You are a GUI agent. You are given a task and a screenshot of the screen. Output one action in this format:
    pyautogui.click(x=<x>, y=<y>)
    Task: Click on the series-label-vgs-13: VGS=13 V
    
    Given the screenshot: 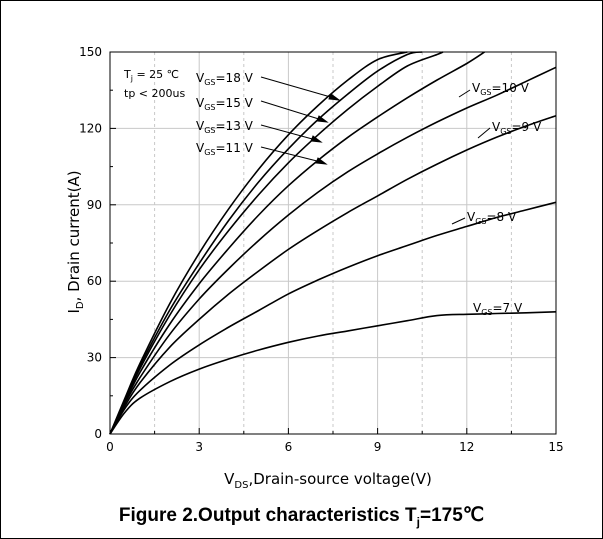 What is the action you would take?
    pyautogui.click(x=225, y=127)
    